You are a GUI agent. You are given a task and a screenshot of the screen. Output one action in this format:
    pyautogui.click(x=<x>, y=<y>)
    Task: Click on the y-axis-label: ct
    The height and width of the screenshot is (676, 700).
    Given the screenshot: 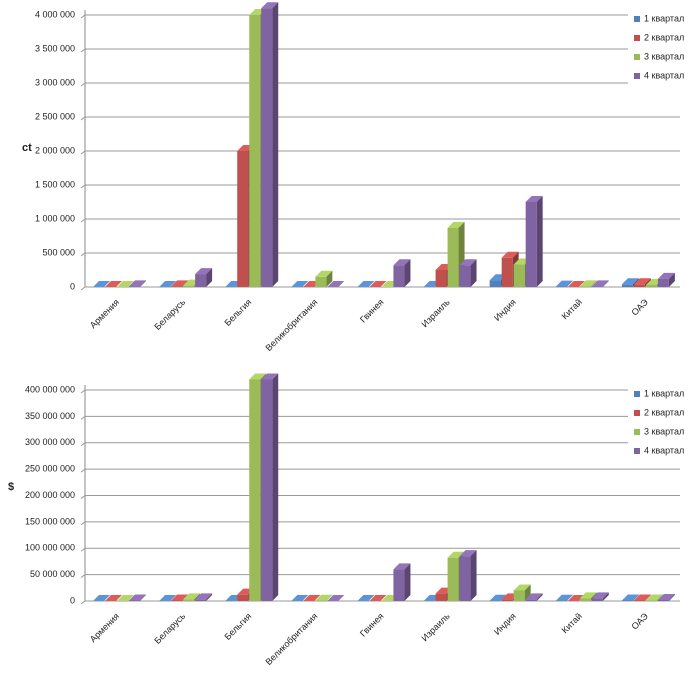 What is the action you would take?
    pyautogui.click(x=27, y=148)
    